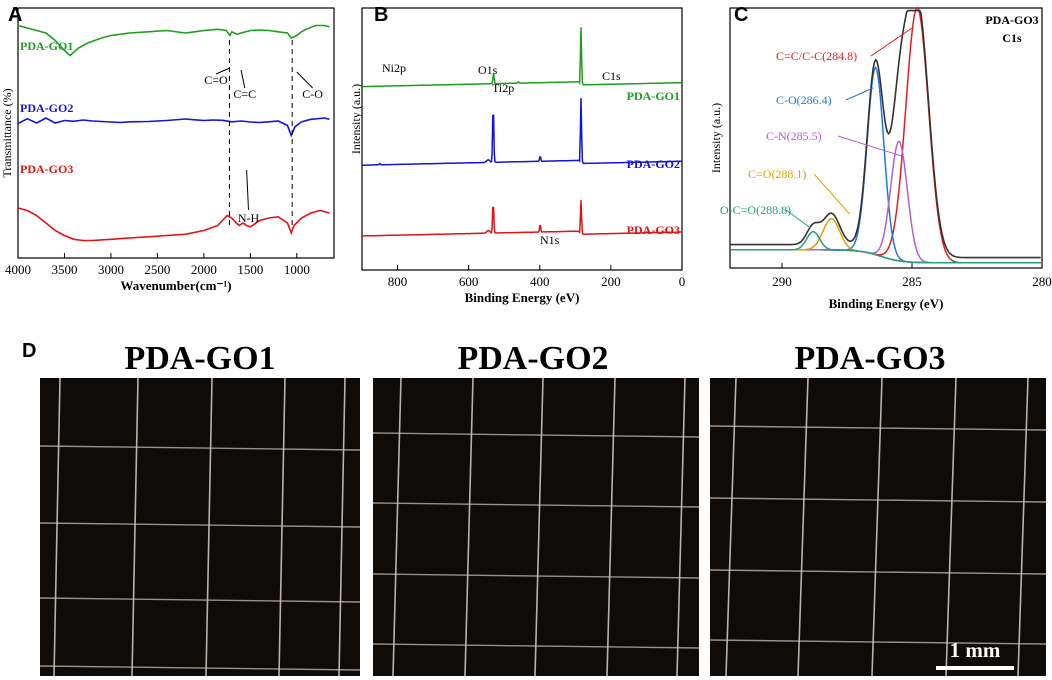  I want to click on y-axis-label: Transmittance (%), so click(7, 132).